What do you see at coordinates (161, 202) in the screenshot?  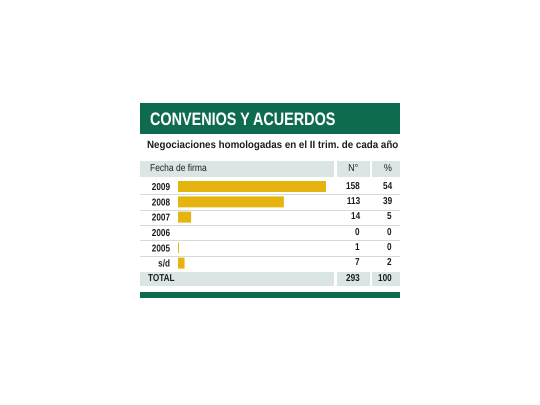 I see `y-tick-label: 2008` at bounding box center [161, 202].